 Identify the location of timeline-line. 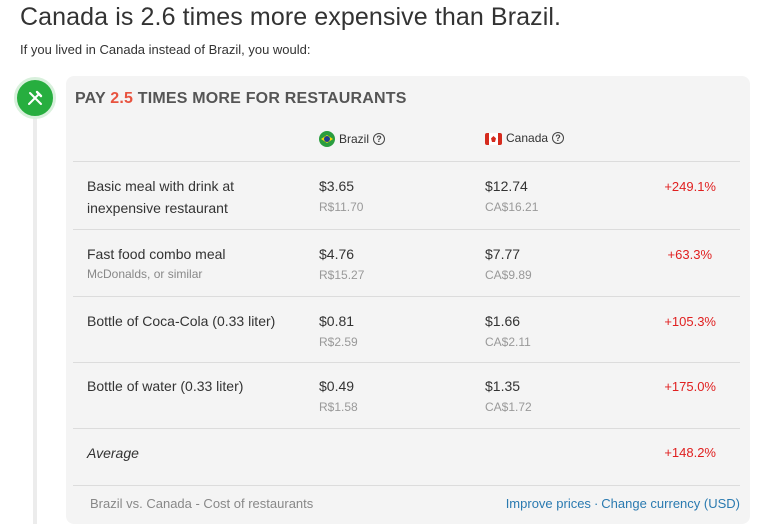
(35, 312).